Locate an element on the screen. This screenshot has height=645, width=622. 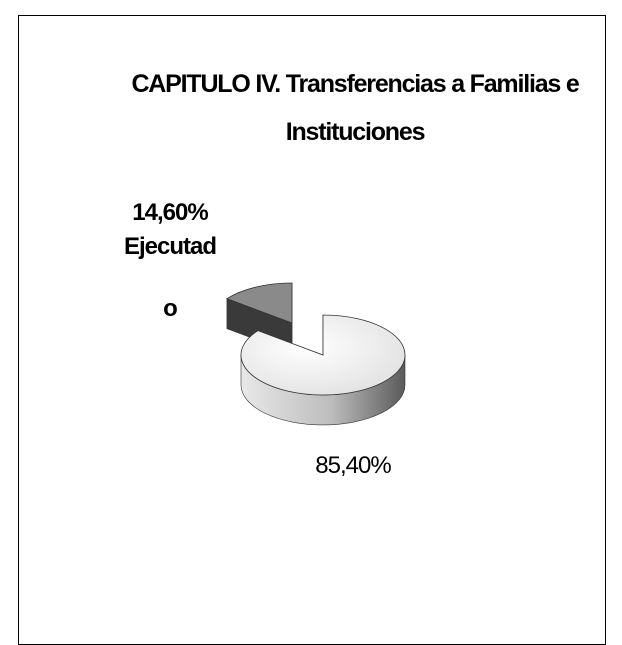
slice-label: 14,60% Ejecutado is located at coordinates (170, 268).